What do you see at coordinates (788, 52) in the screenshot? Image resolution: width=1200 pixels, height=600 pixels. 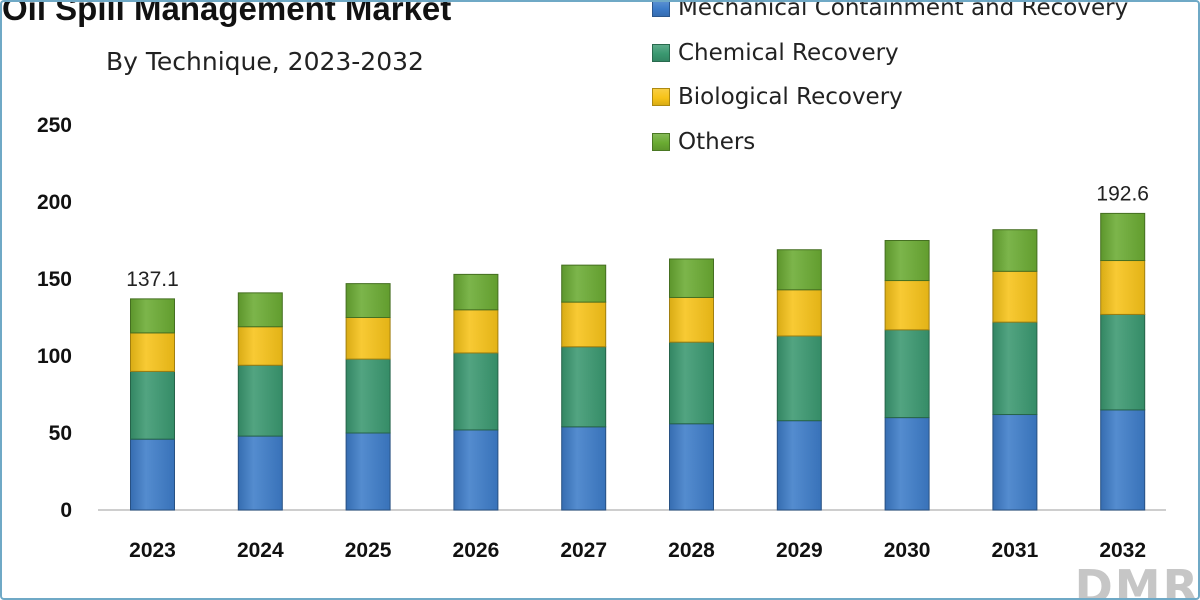 I see `legend-label-chemical: Chemical Recovery` at bounding box center [788, 52].